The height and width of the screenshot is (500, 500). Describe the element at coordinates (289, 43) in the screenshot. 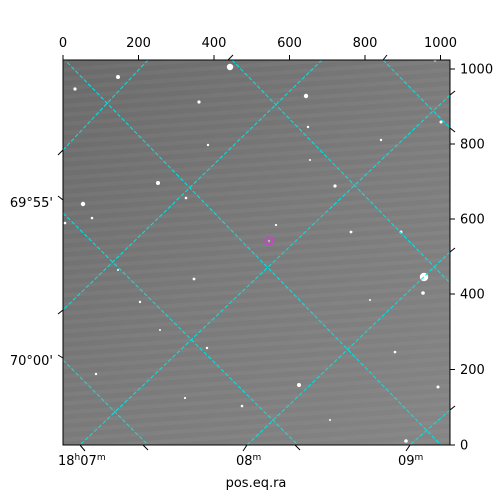

I see `top-tick-label: 600` at that location.